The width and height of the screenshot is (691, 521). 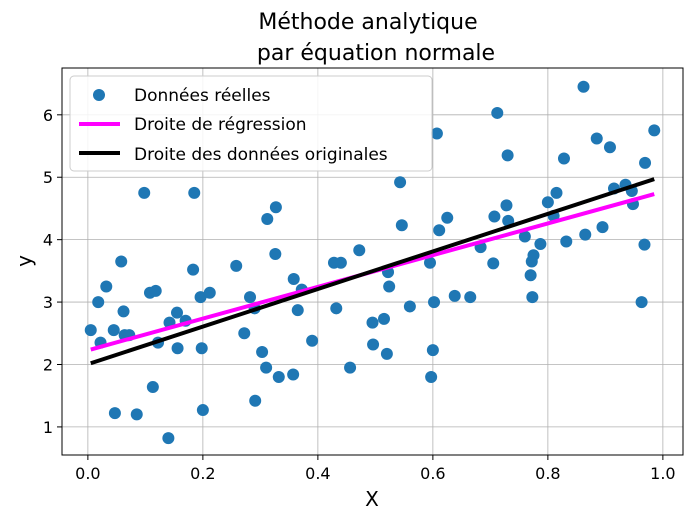 What do you see at coordinates (372, 499) in the screenshot?
I see `x-axis-label: X` at bounding box center [372, 499].